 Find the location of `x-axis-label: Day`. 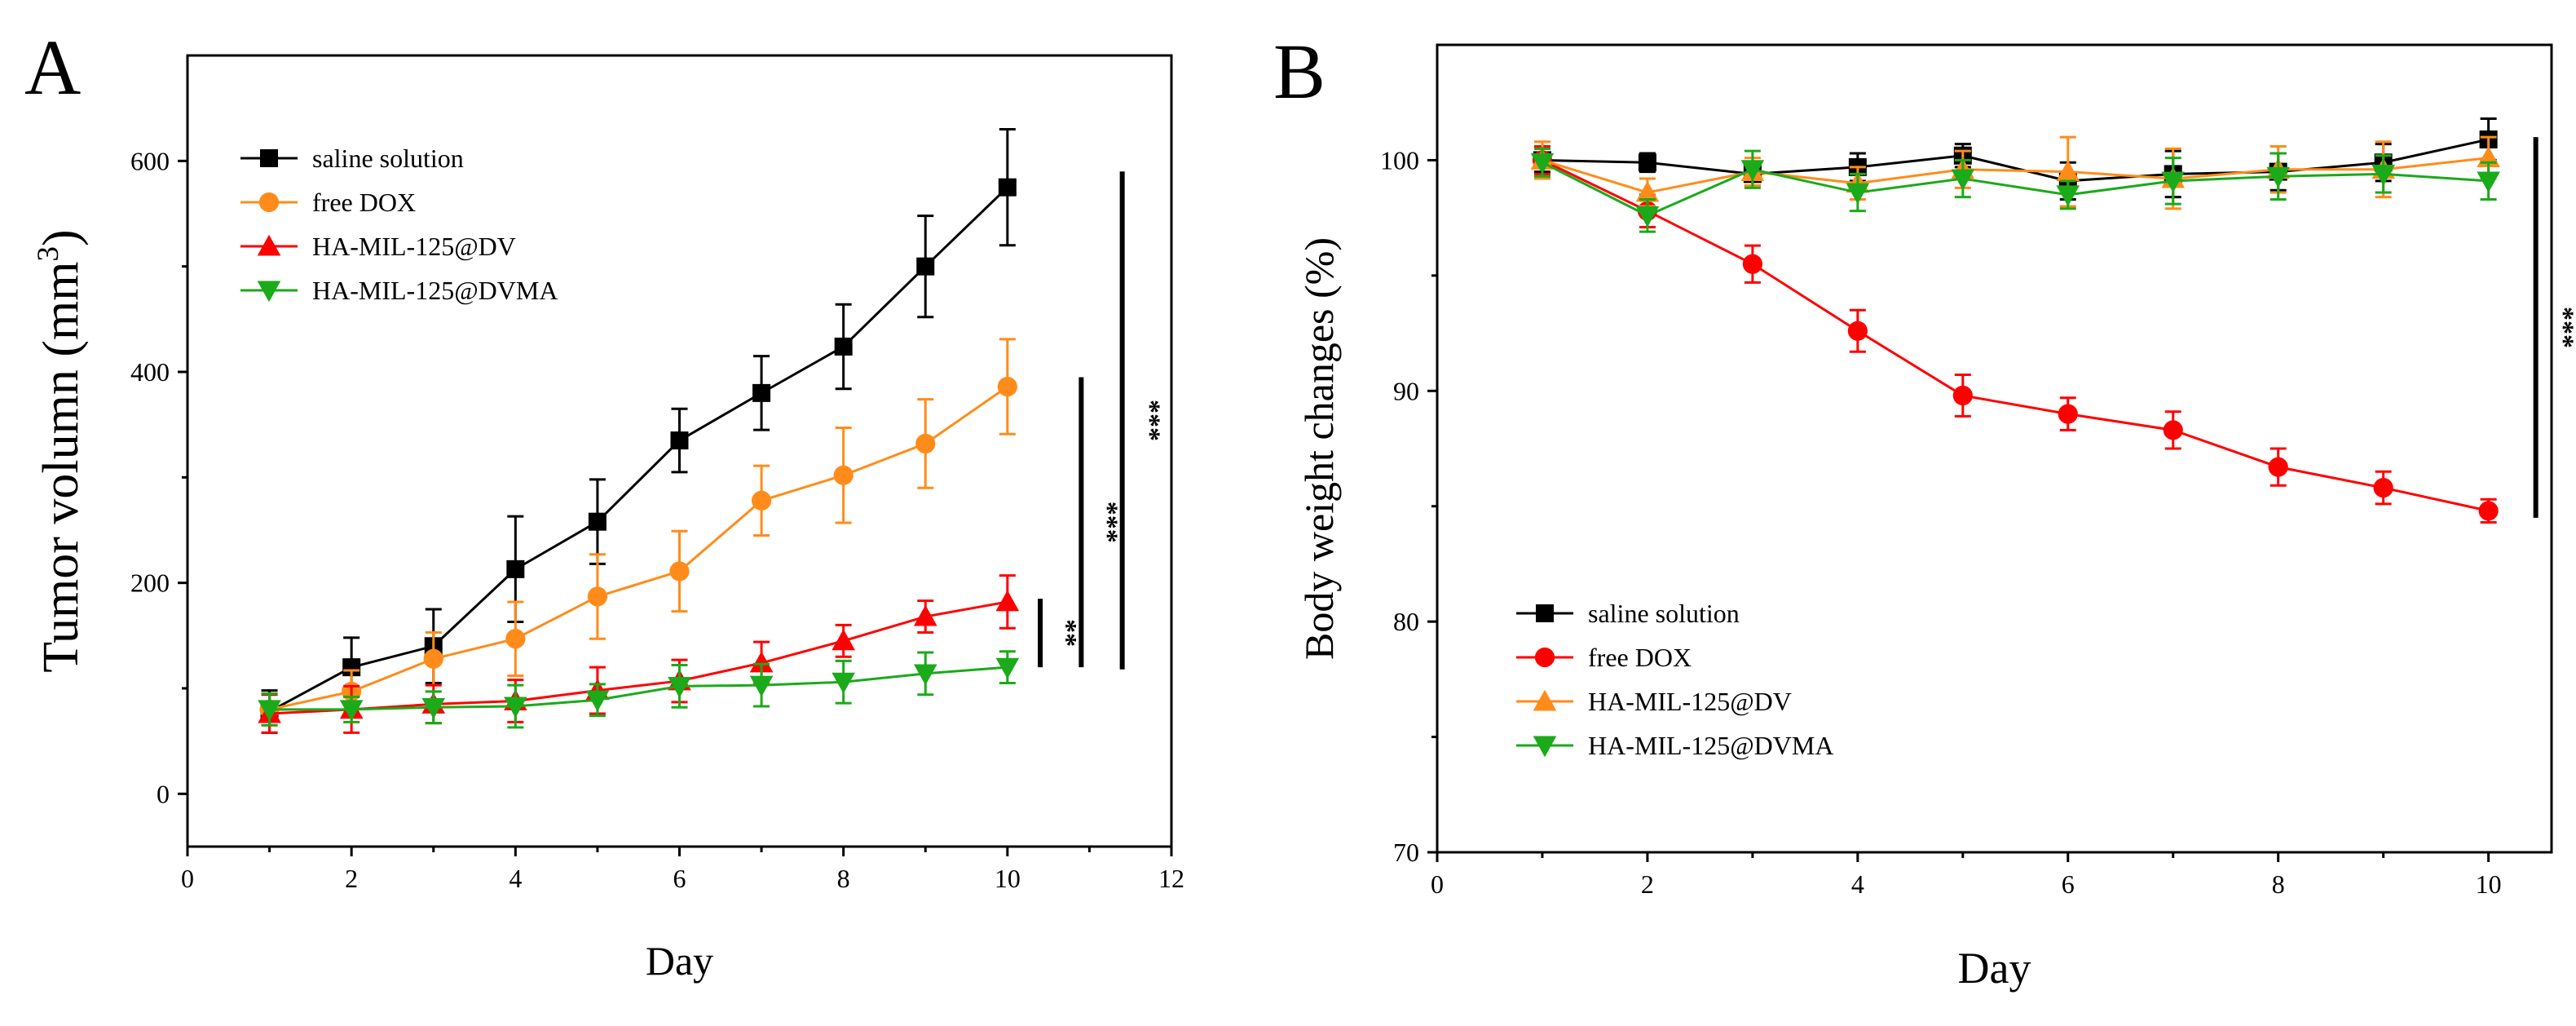

x-axis-label: Day is located at coordinates (679, 961).